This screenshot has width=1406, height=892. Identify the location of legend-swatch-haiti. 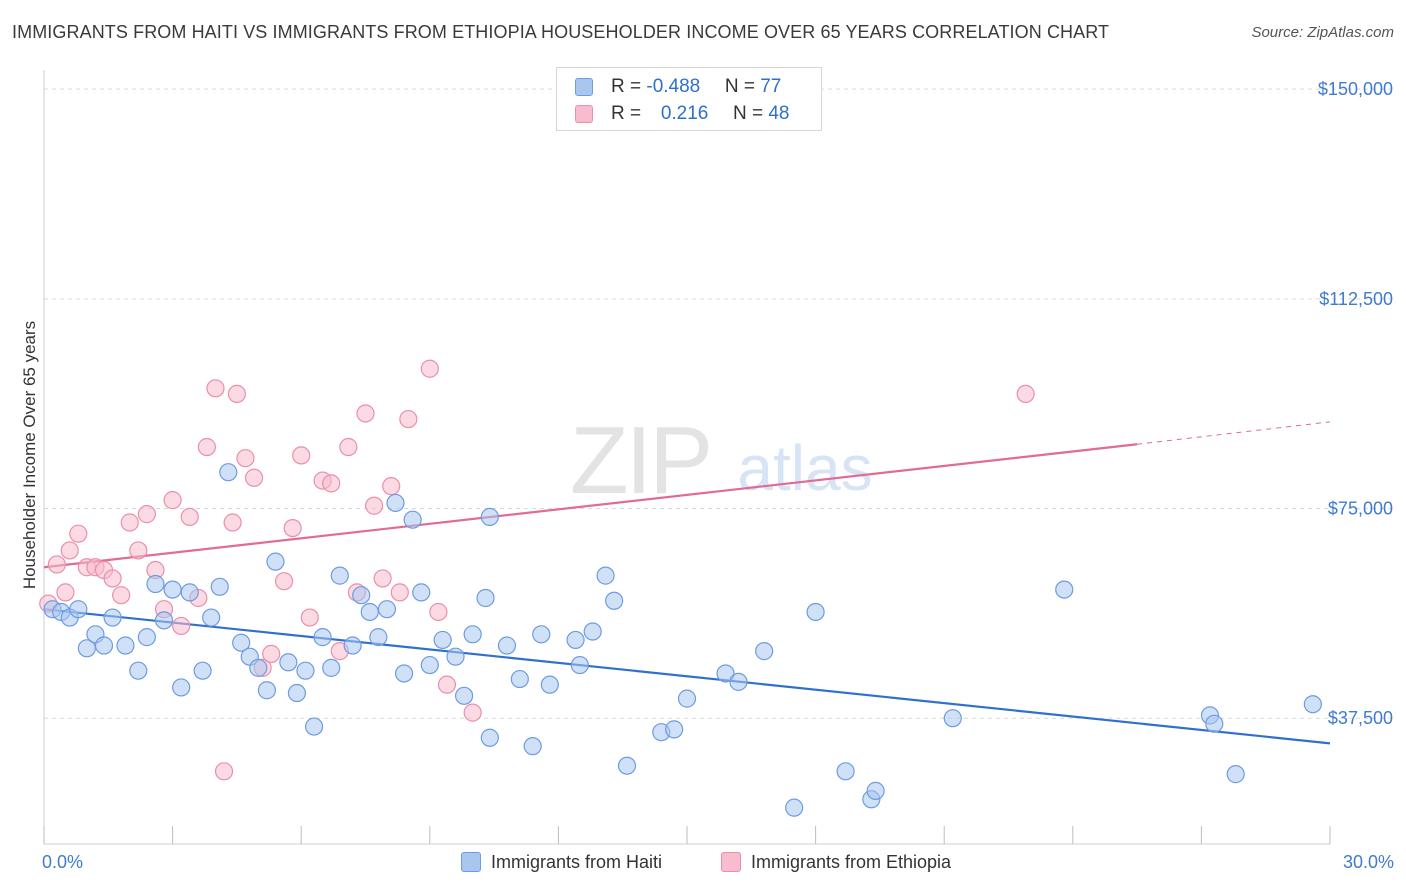
(584, 87).